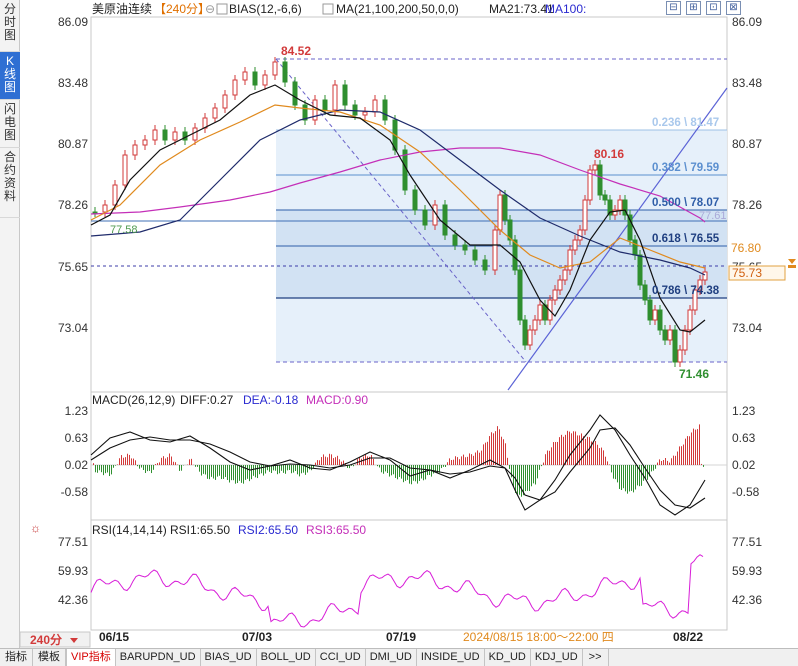 Image resolution: width=798 pixels, height=666 pixels. What do you see at coordinates (286, 657) in the screenshot?
I see `tab-boll: BOLL_UD` at bounding box center [286, 657].